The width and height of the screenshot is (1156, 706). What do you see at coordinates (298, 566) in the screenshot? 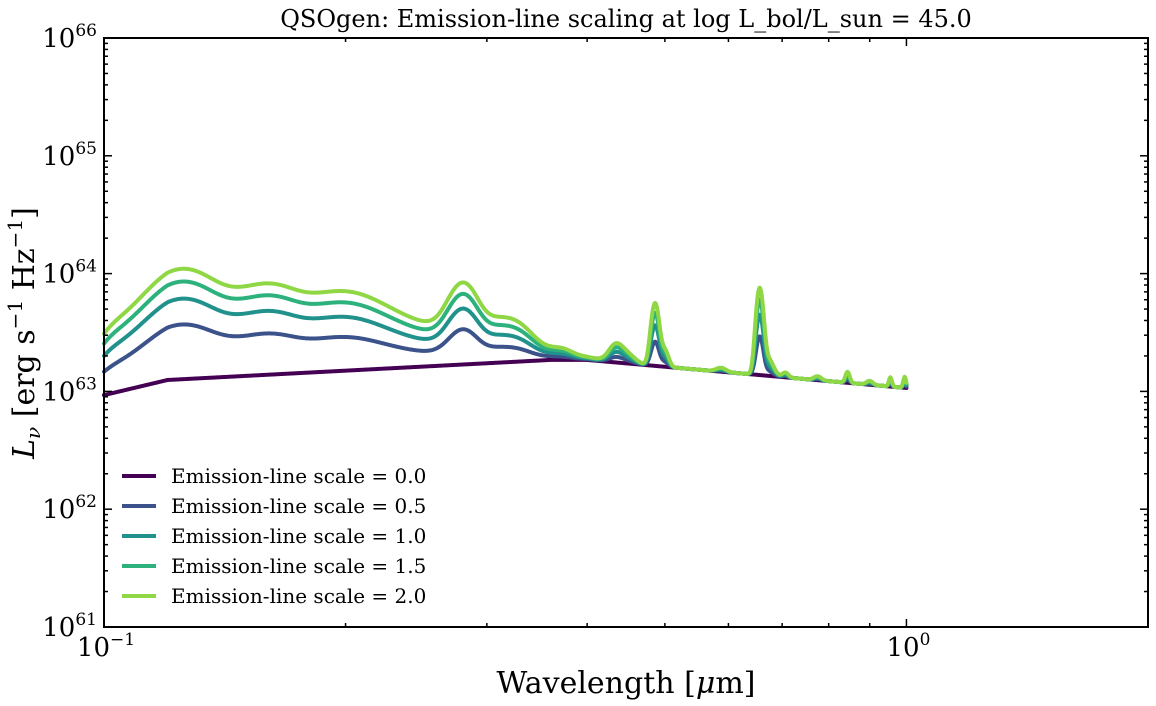
I see `legend-label-3: Emission-line scale = 1.5` at bounding box center [298, 566].